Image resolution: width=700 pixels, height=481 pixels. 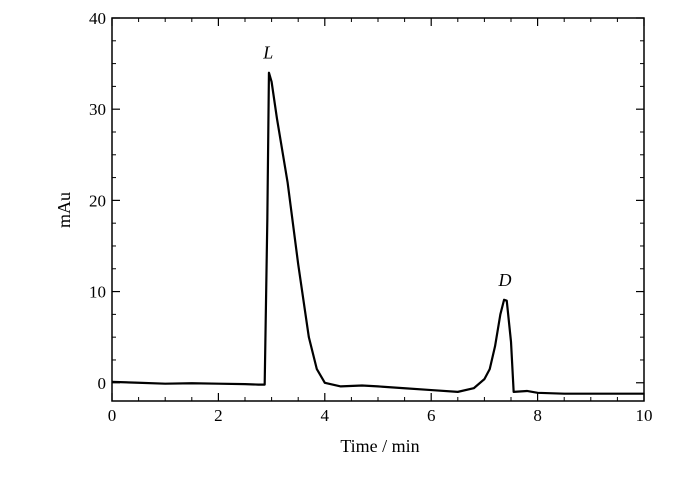 I want to click on x-tick-label: 10, so click(x=644, y=415).